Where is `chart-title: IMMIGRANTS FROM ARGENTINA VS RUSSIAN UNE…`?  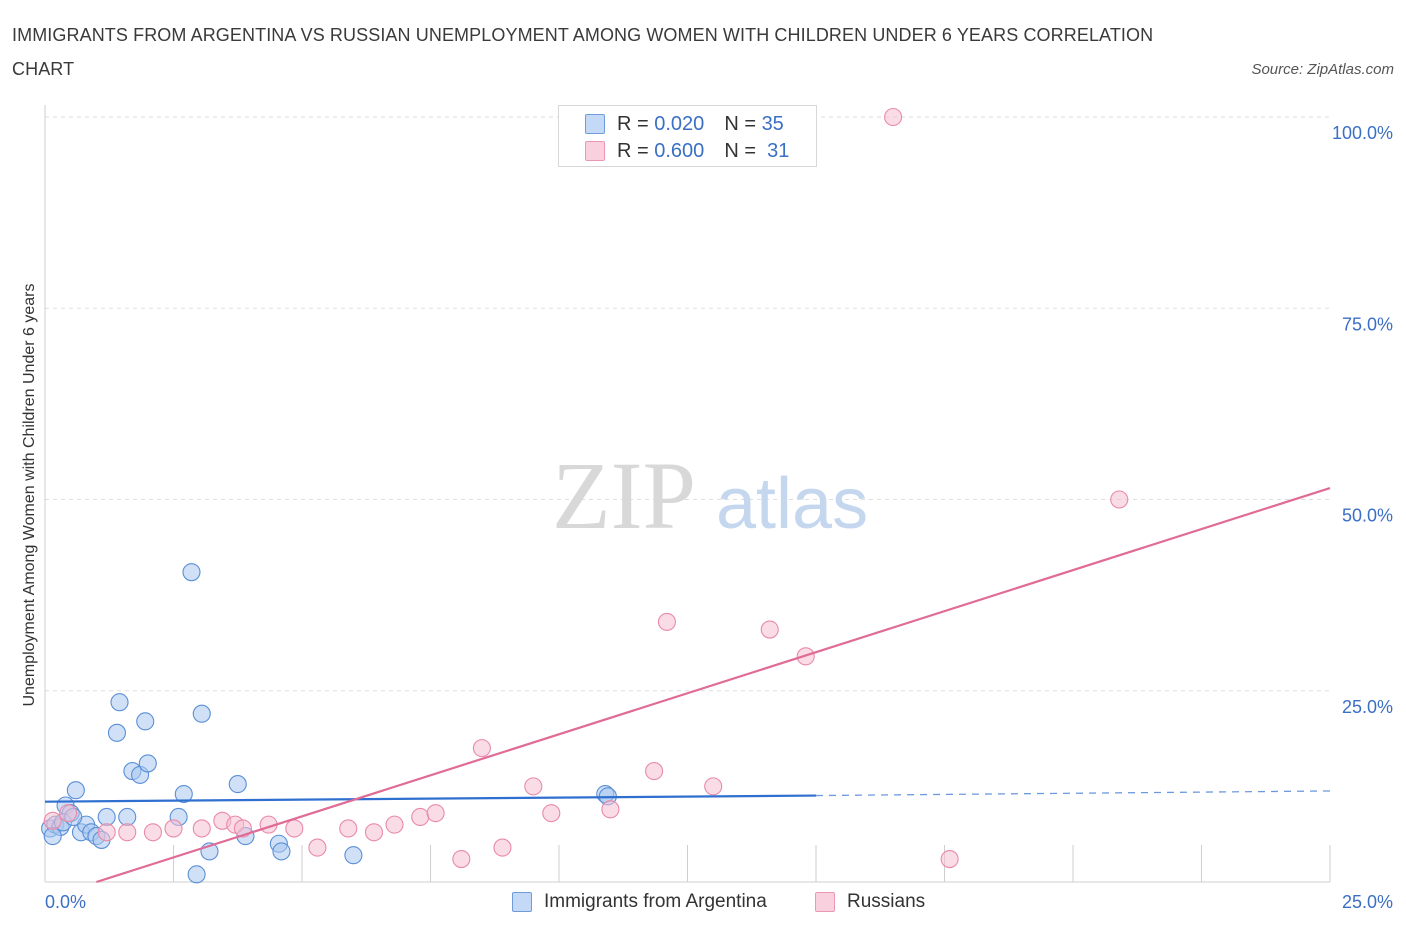 chart-title: IMMIGRANTS FROM ARGENTINA VS RUSSIAN UNE… is located at coordinates (583, 52).